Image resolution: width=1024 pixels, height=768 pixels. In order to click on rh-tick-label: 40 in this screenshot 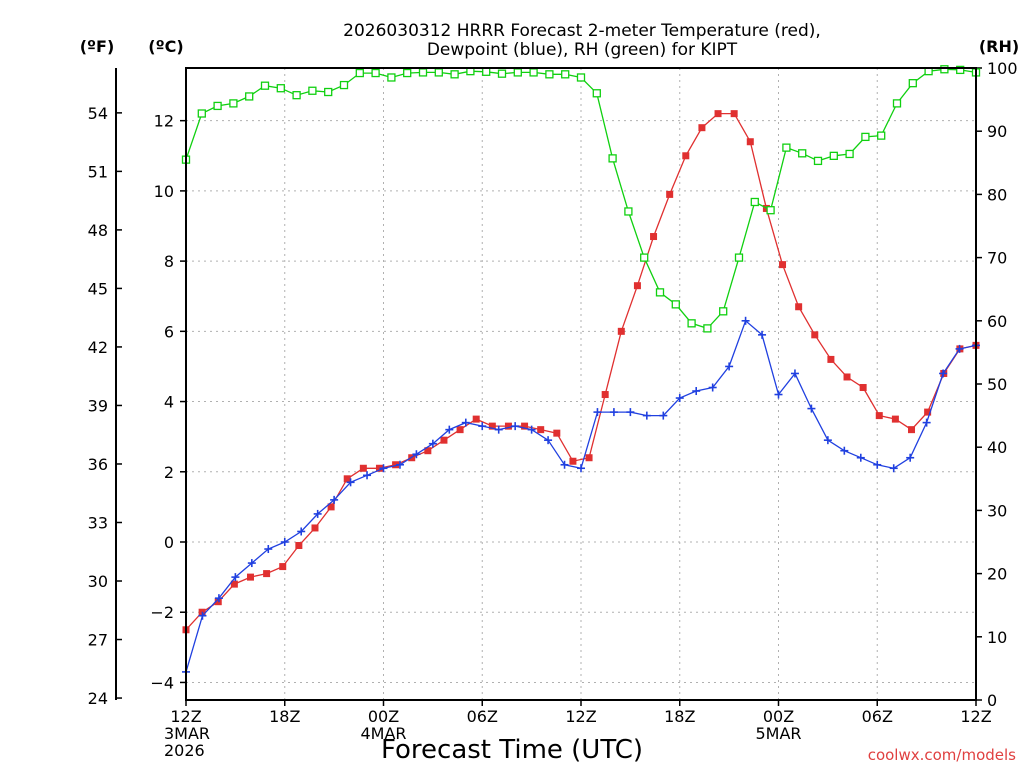, I will do `click(997, 447)`.